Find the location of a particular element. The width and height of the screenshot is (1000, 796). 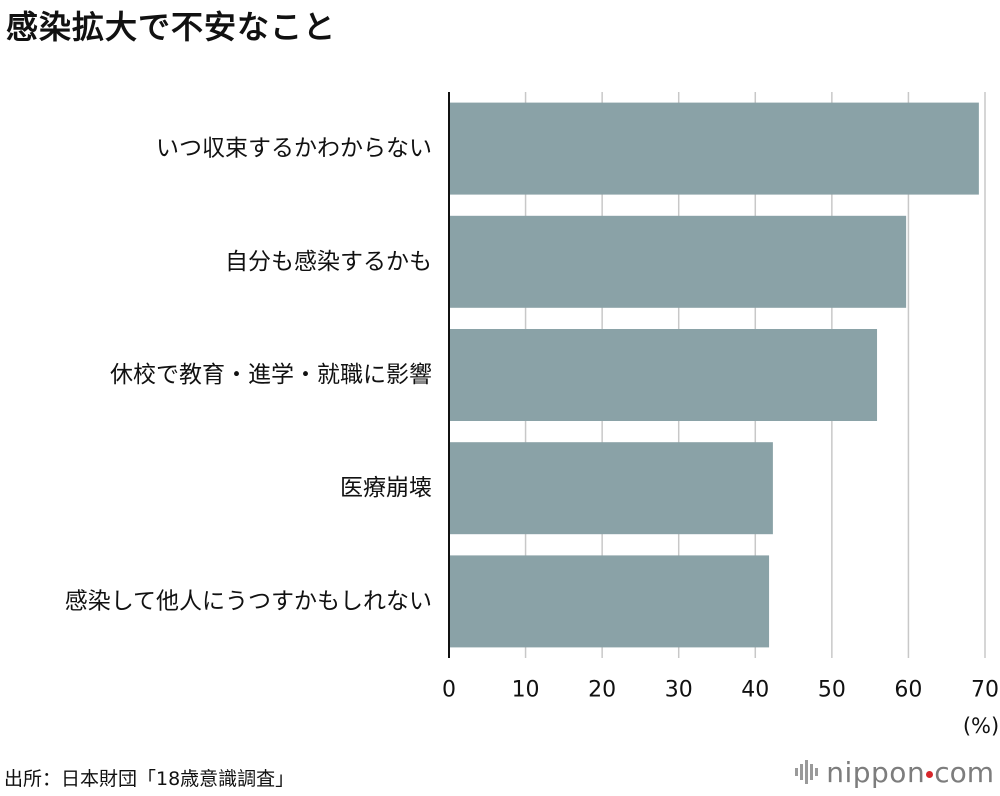

x-tick-label: 30 is located at coordinates (679, 690).